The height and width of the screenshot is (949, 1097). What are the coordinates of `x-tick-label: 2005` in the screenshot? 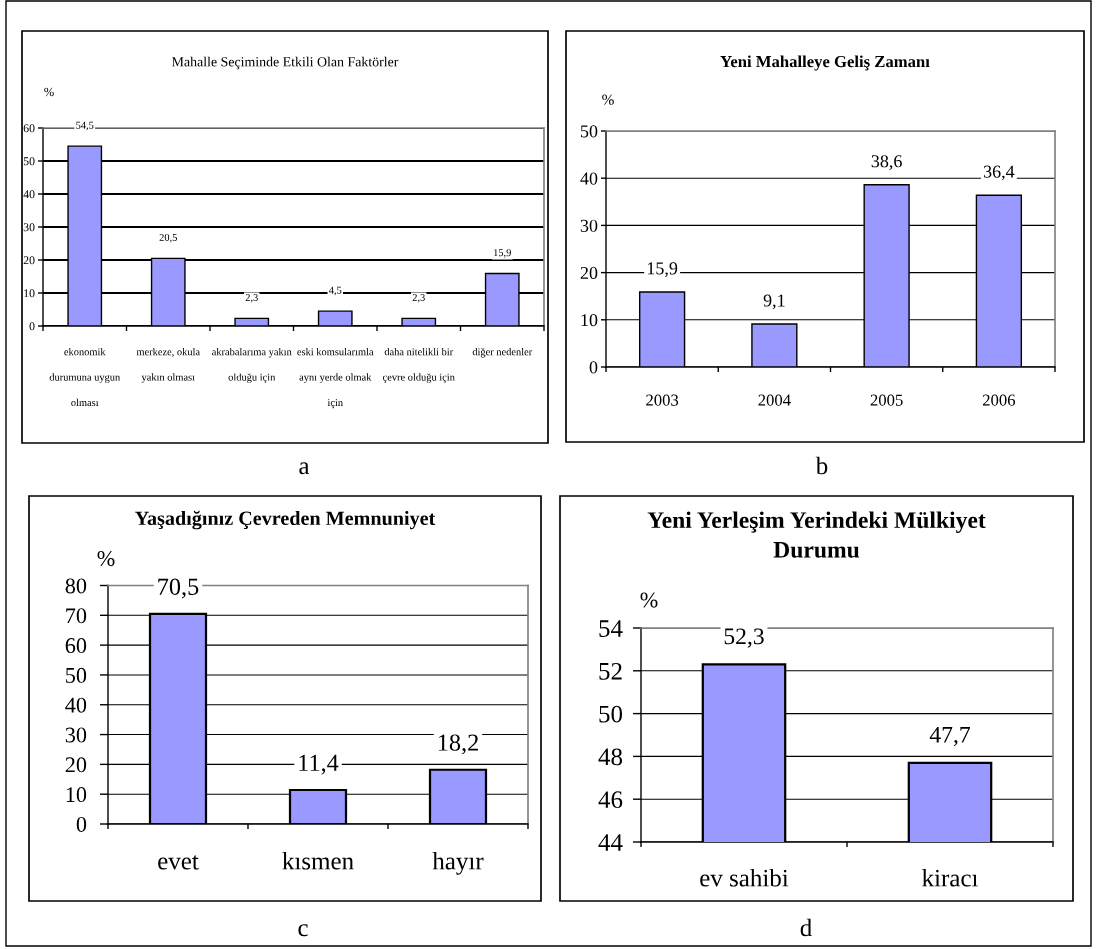 It's located at (886, 400).